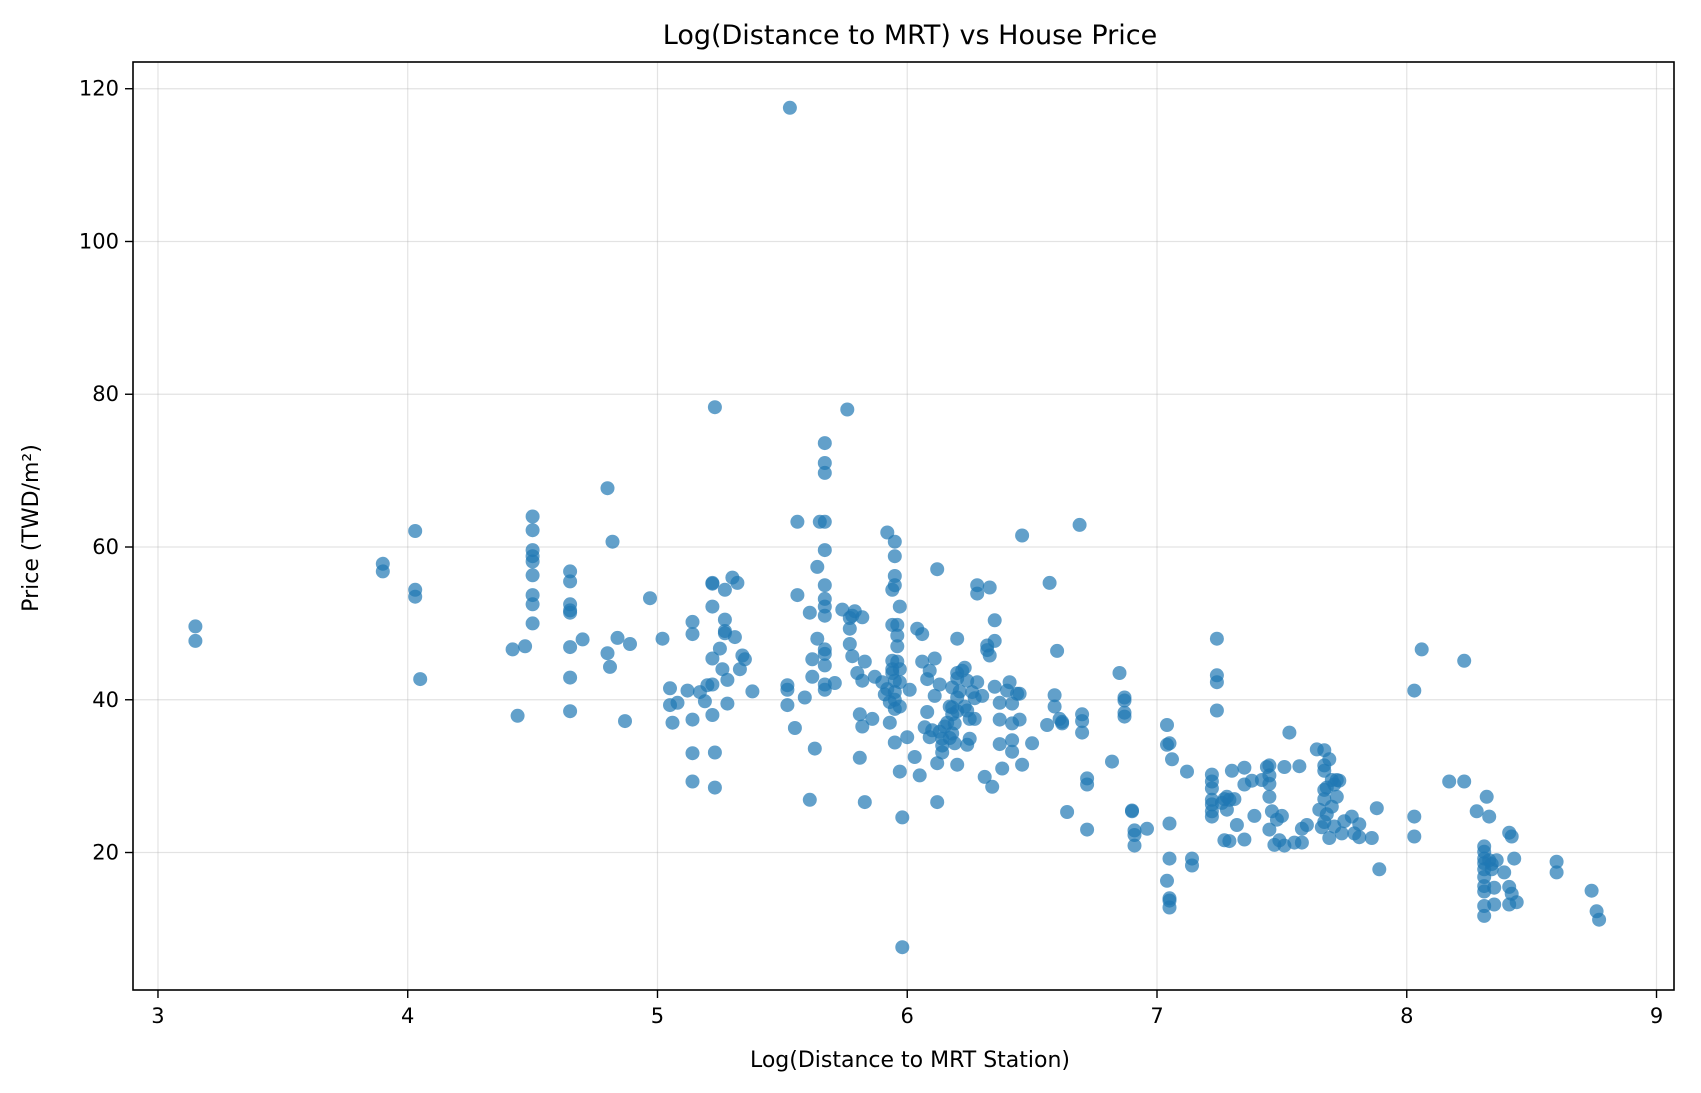 The width and height of the screenshot is (1701, 1093). I want to click on y-tick-label: 20, so click(105, 853).